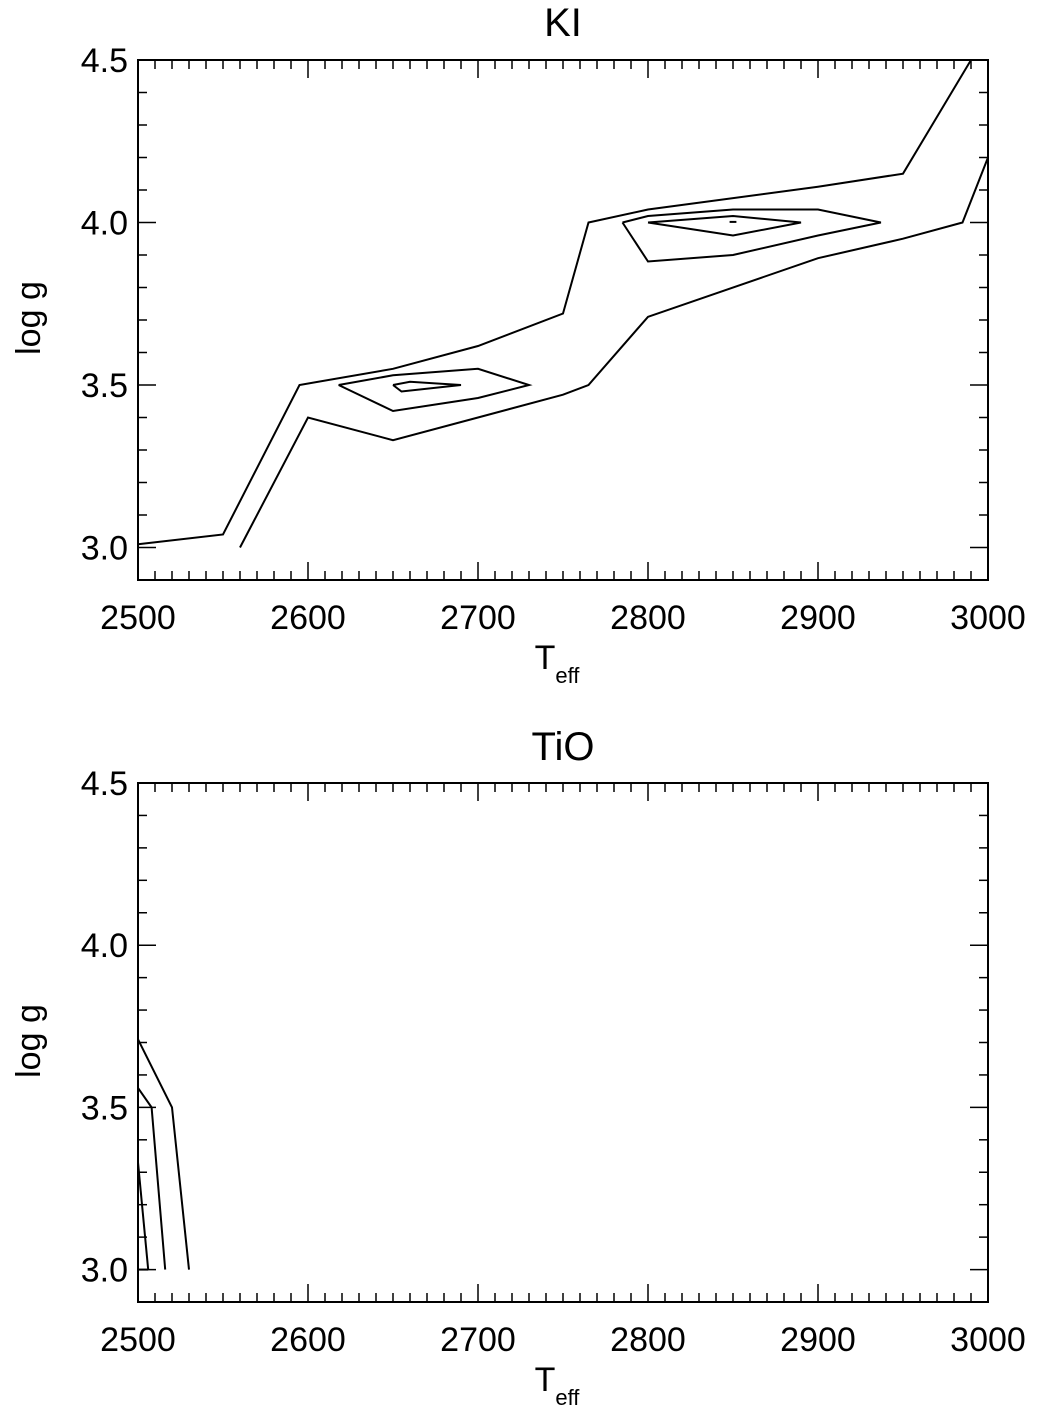 This screenshot has width=1039, height=1409. I want to click on tio-x-axis-label-subscript: eff, so click(567, 1397).